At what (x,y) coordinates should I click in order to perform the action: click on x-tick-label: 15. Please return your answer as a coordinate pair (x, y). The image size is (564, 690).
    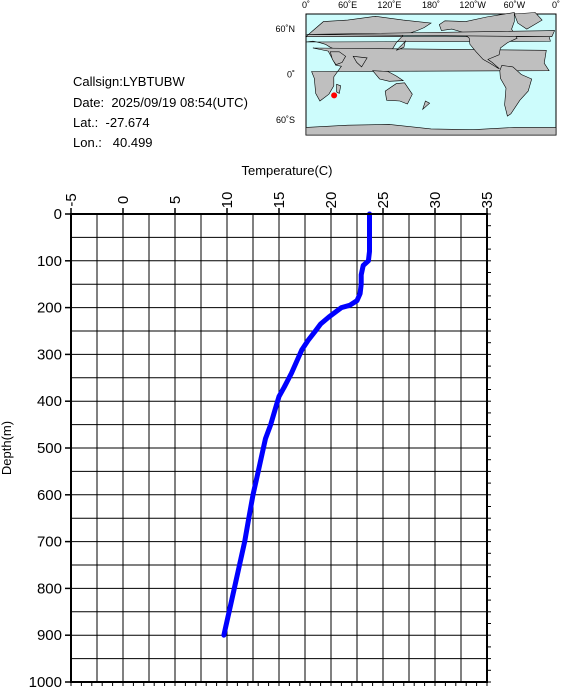
    Looking at the image, I should click on (279, 200).